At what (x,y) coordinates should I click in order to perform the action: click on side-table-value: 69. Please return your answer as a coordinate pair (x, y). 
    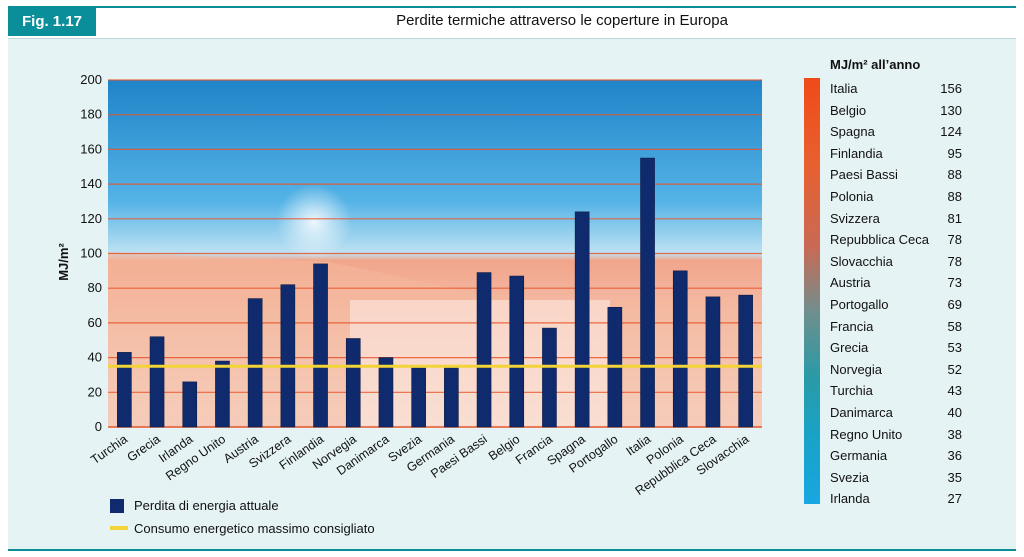
    Looking at the image, I should click on (954, 304).